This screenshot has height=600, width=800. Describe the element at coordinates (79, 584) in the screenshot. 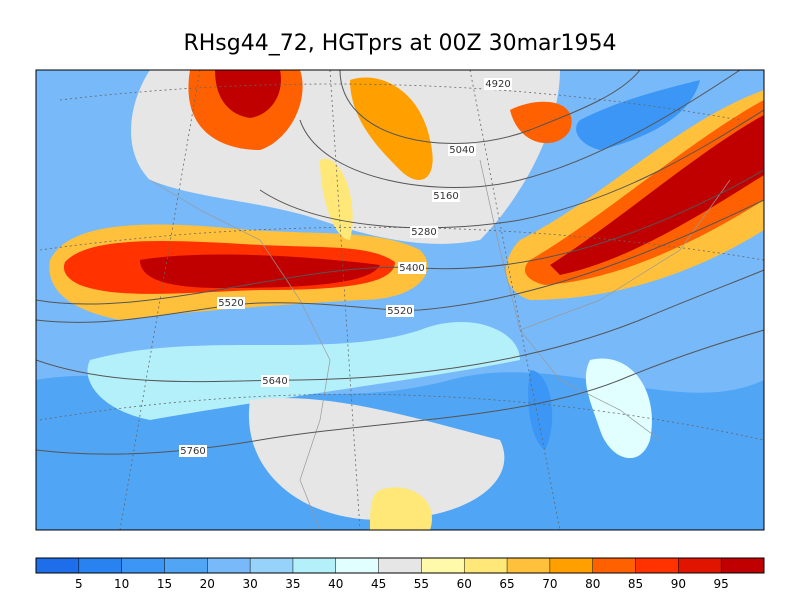

I see `colorbar-label: 5` at that location.